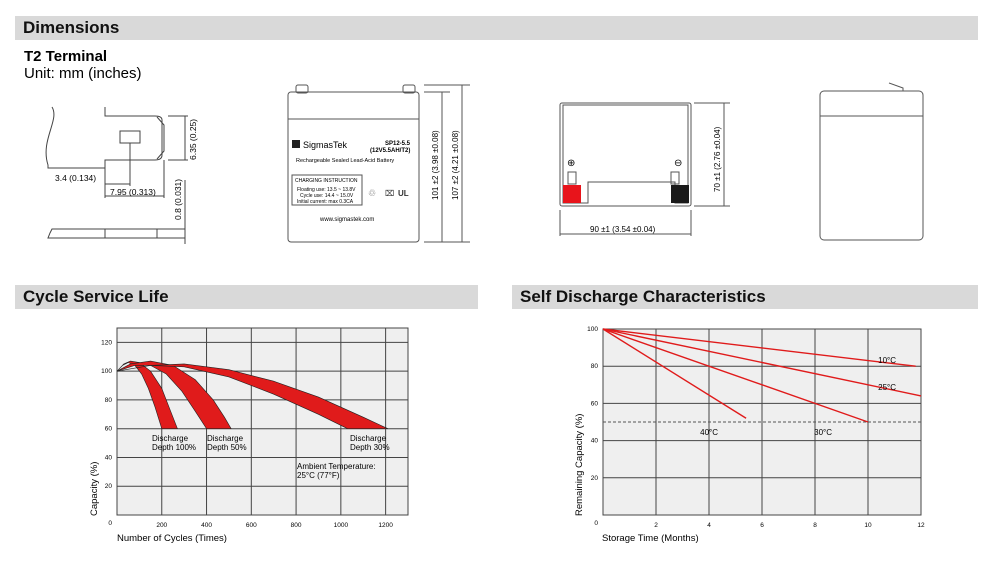 The height and width of the screenshot is (581, 1000). What do you see at coordinates (346, 220) in the screenshot?
I see `website: www.sigmastek.com` at bounding box center [346, 220].